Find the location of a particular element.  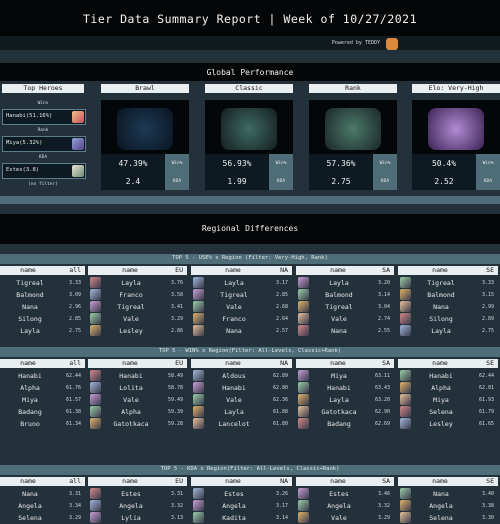

hero-stat: 2.55 is located at coordinates (383, 331).